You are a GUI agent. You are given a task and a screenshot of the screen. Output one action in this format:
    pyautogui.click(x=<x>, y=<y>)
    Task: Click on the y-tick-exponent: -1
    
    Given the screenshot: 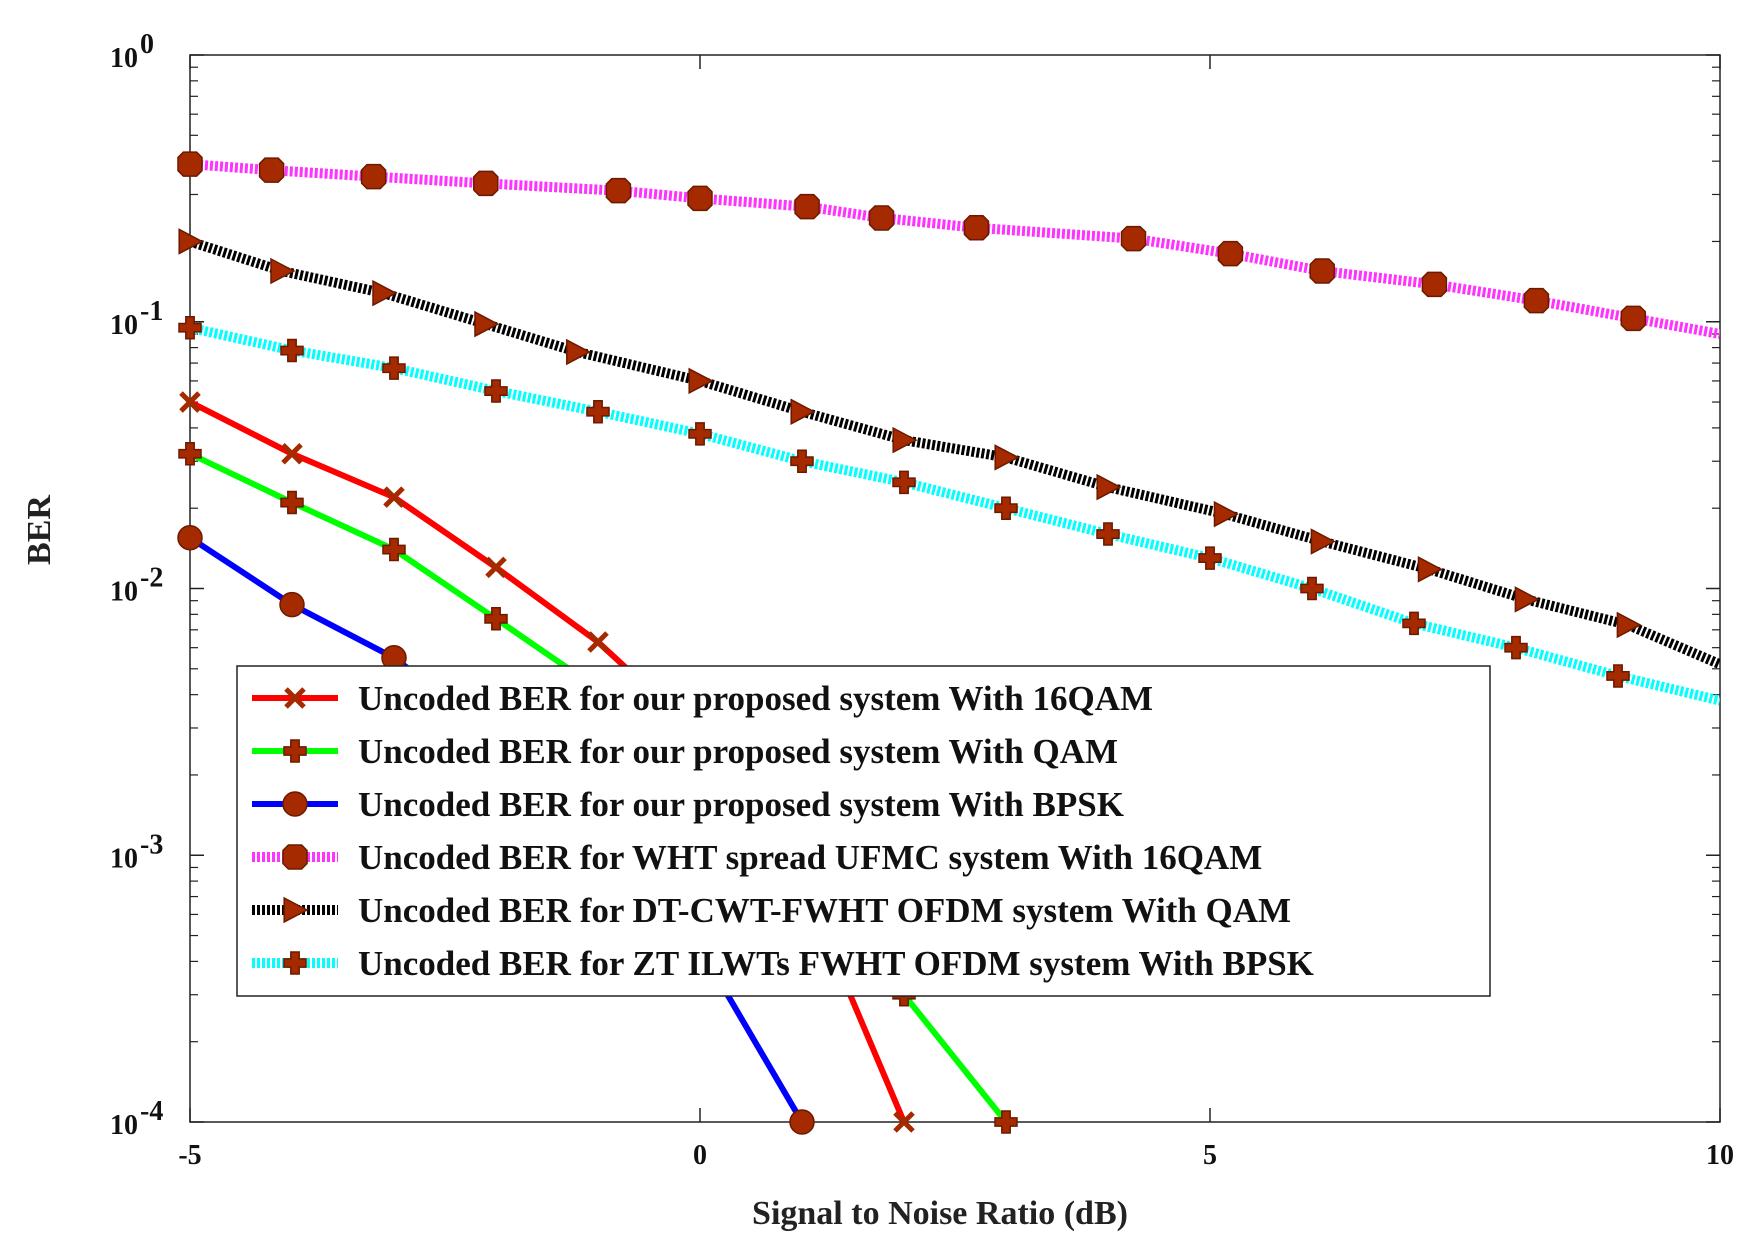 What is the action you would take?
    pyautogui.click(x=151, y=311)
    